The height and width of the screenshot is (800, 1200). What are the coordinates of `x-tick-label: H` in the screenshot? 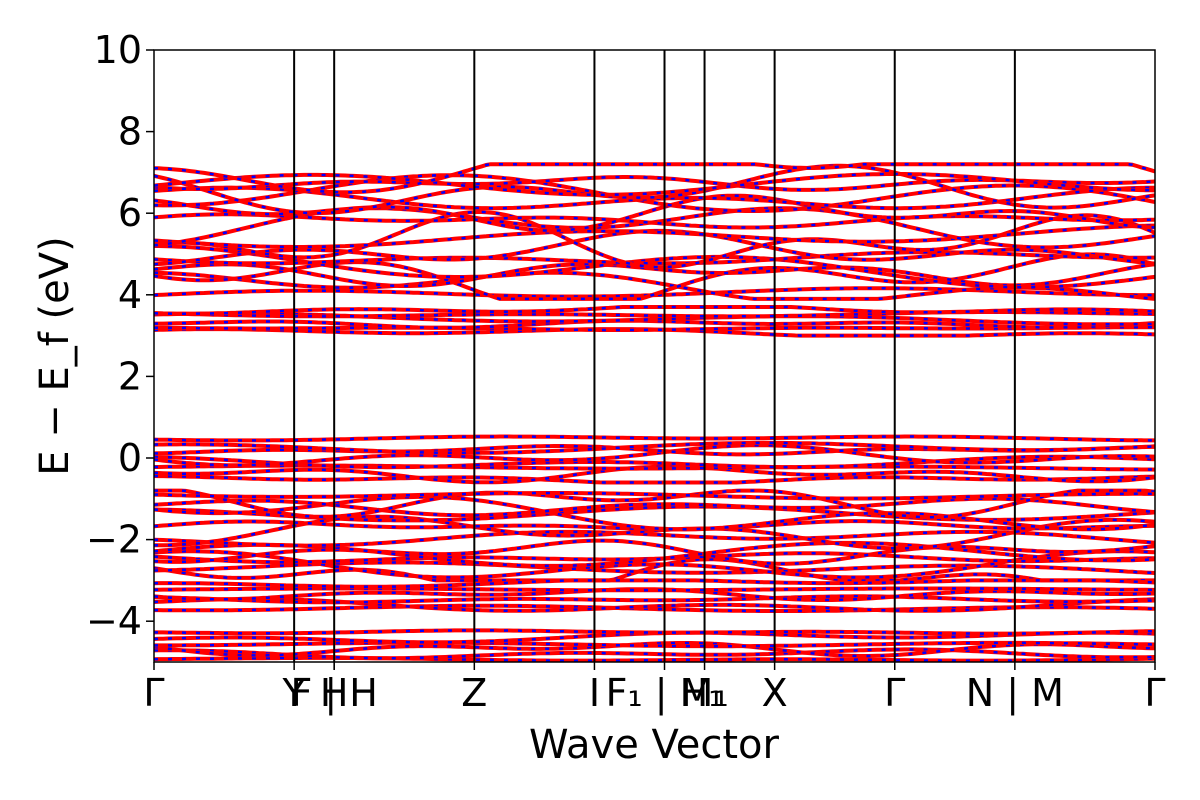 It's located at (334, 693).